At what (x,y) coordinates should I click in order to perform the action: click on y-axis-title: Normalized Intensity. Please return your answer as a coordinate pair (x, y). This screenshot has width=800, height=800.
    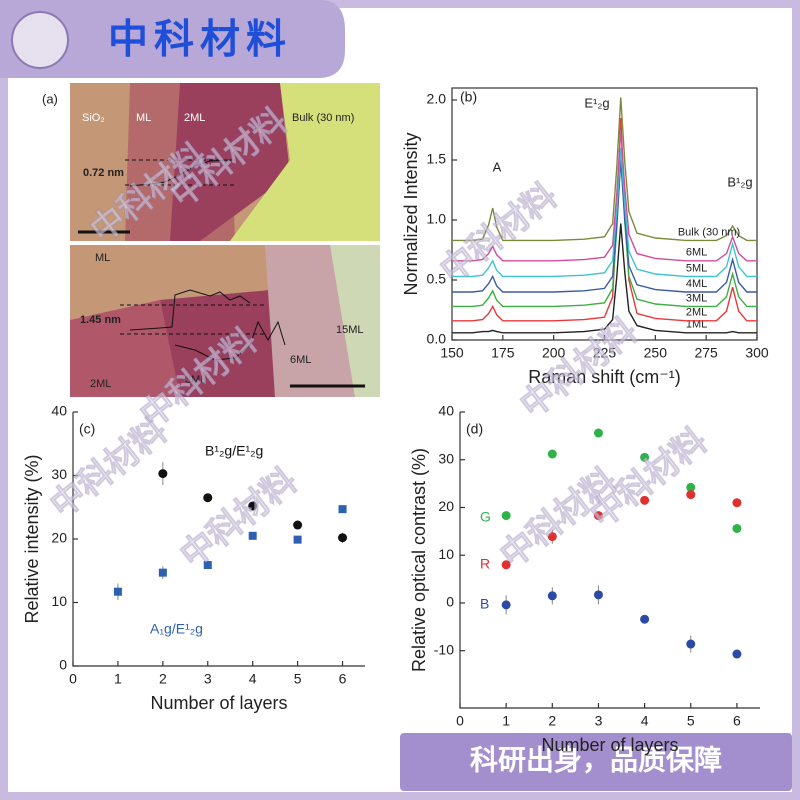
    Looking at the image, I should click on (411, 213).